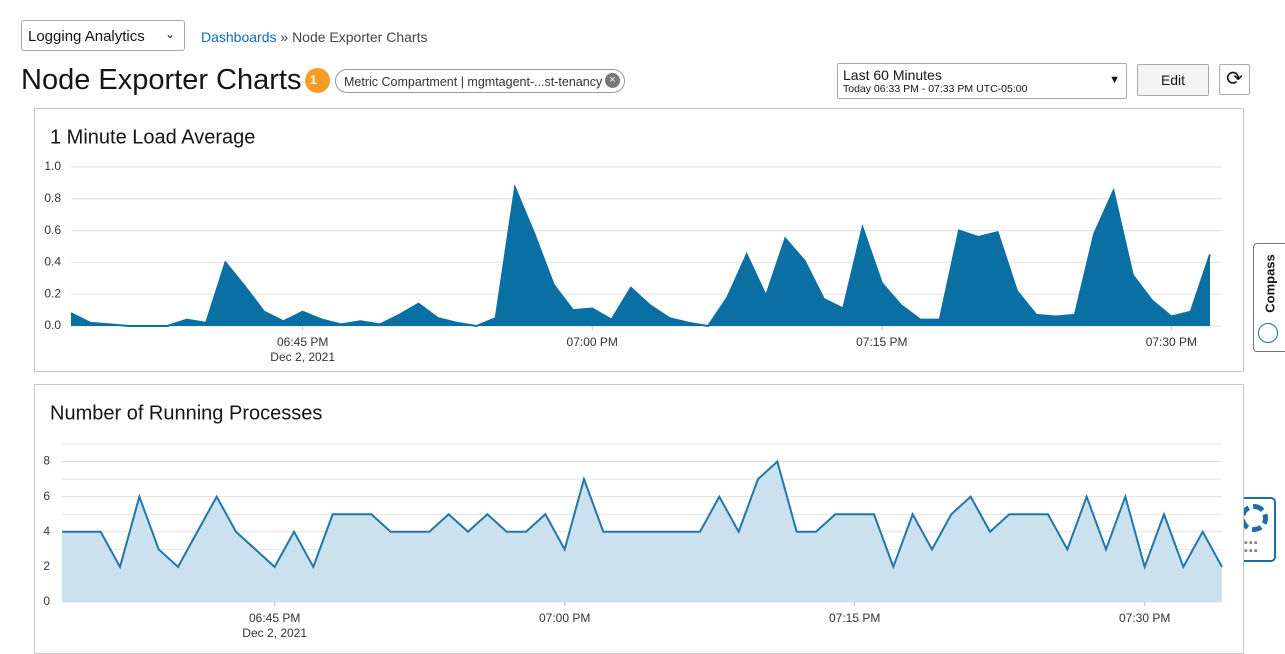 The height and width of the screenshot is (654, 1285). I want to click on y-tick-label: 0.6, so click(52, 230).